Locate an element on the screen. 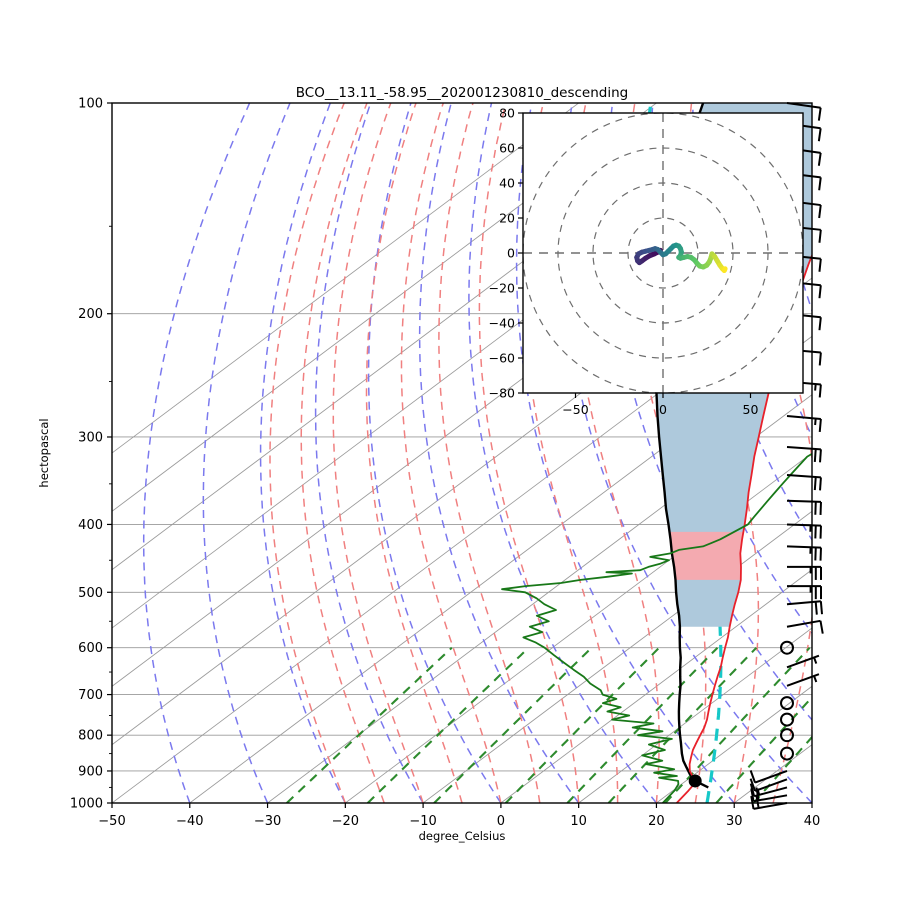 The image size is (900, 900). hodograph-x-tick-label: −50 is located at coordinates (575, 409).